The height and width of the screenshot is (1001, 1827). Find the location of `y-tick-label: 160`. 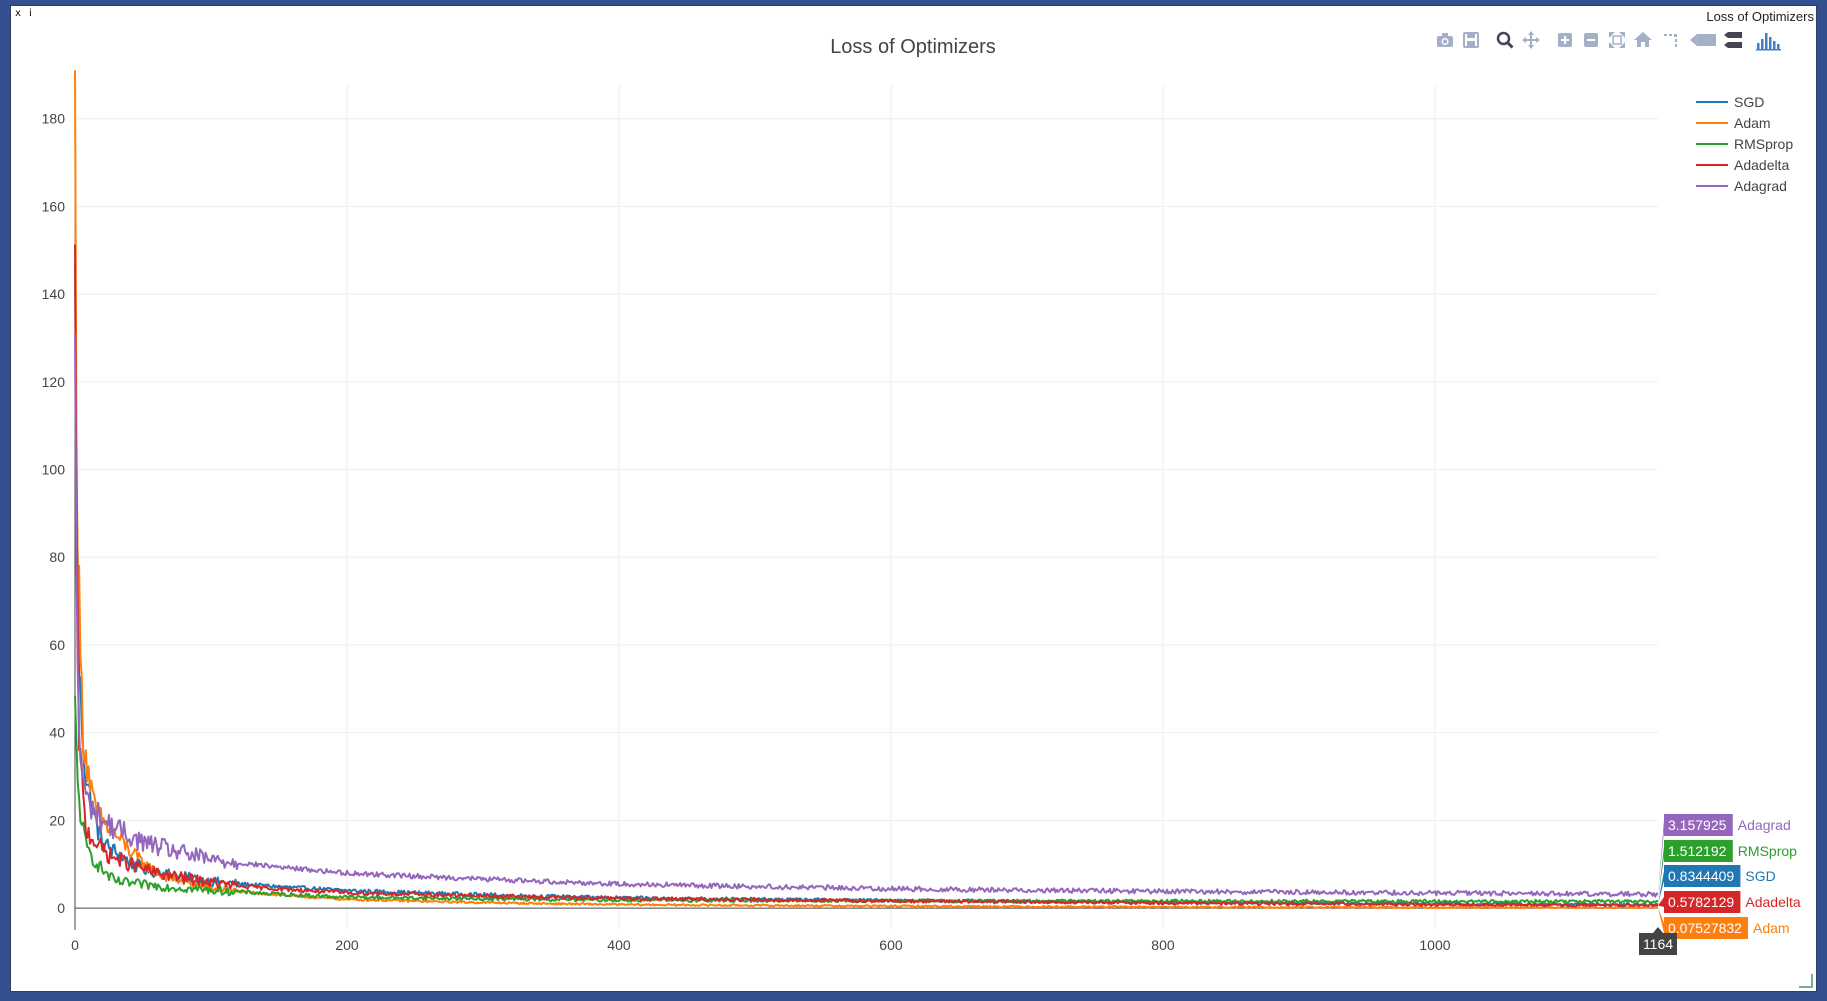

y-tick-label: 160 is located at coordinates (54, 206).